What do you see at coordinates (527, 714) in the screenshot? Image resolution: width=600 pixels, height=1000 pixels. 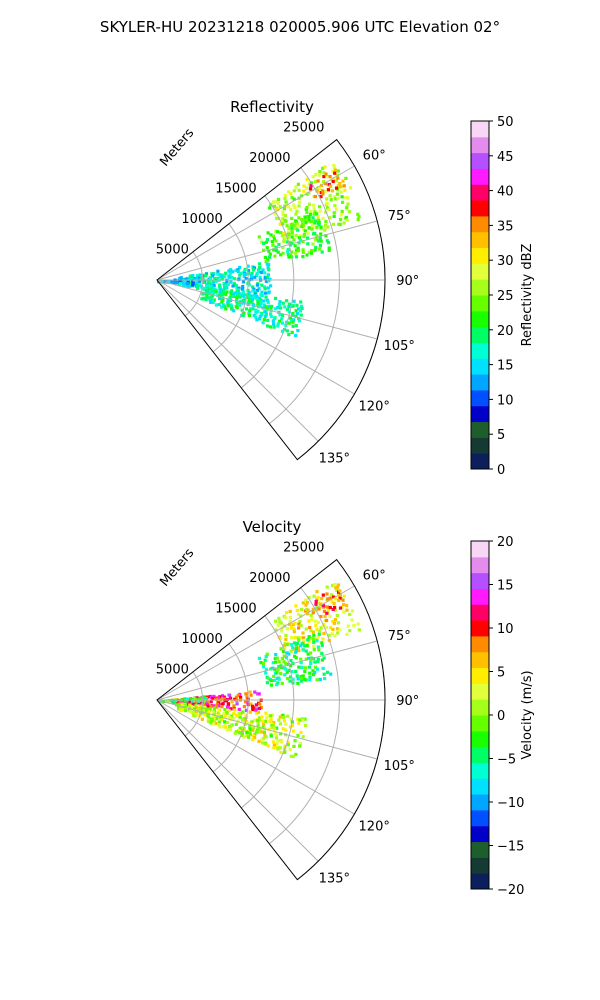 I see `colorbar-label: Velocity (m/s)` at bounding box center [527, 714].